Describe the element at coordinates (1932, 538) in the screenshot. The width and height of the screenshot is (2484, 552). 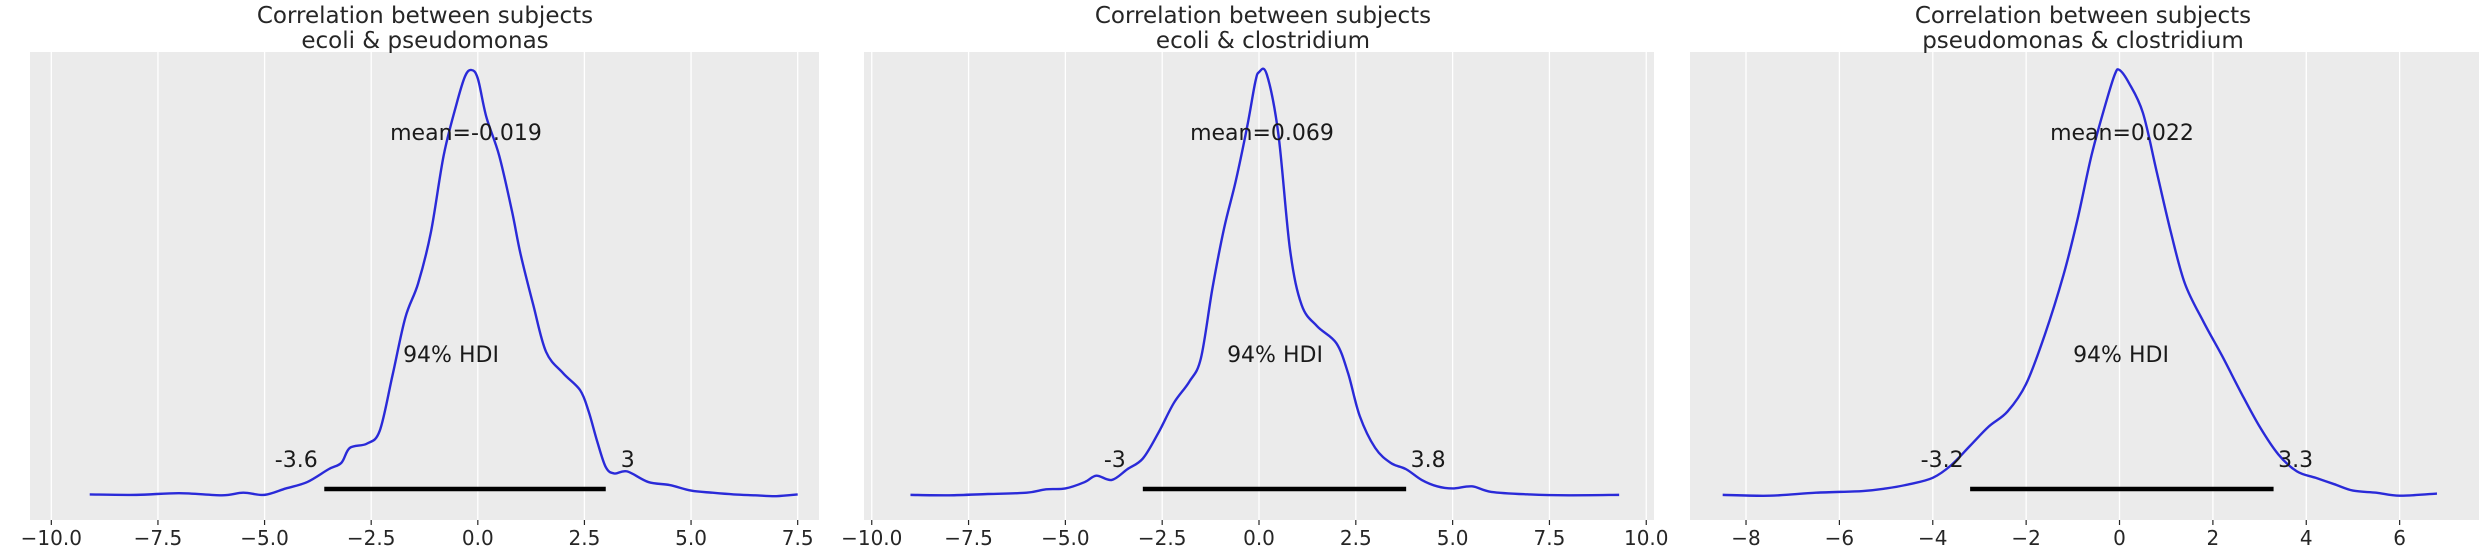
I see `x-tick-label: −4` at that location.